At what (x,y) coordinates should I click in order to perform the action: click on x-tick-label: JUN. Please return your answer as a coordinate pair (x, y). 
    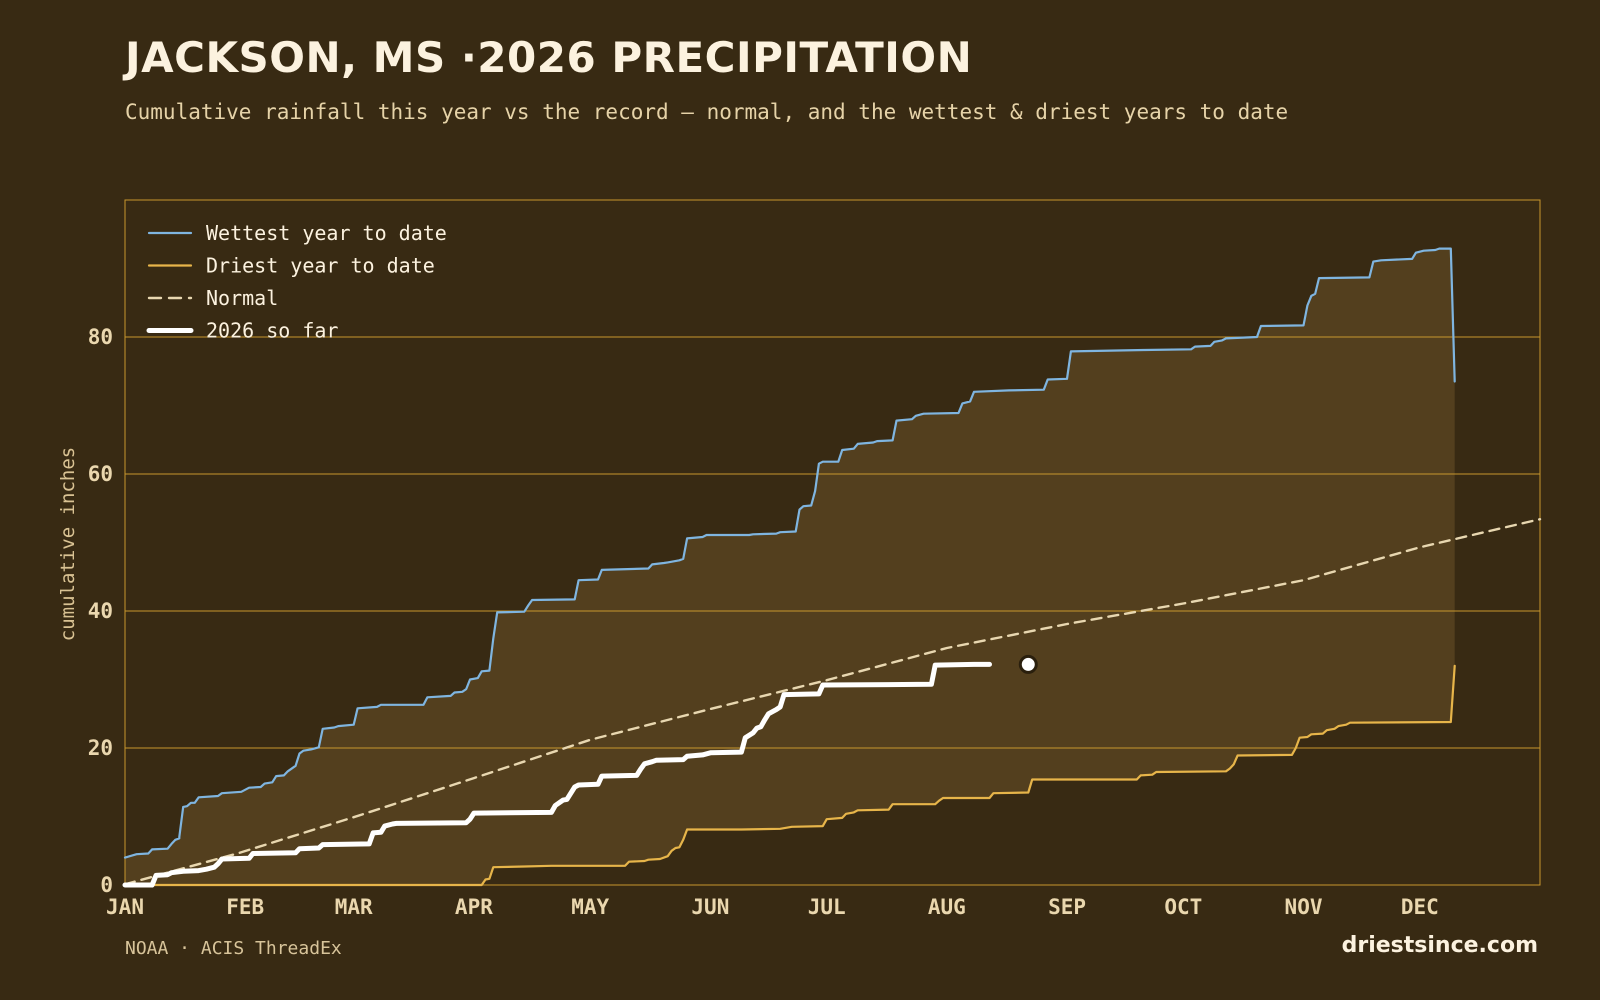
    Looking at the image, I should click on (710, 907).